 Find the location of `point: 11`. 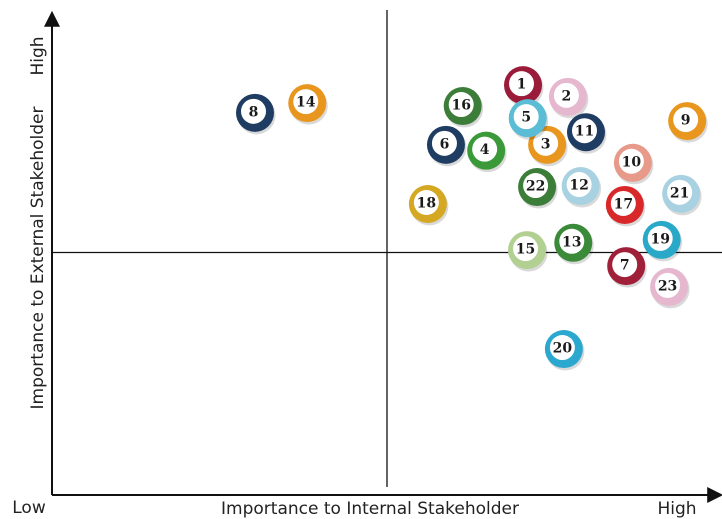

point: 11 is located at coordinates (586, 133).